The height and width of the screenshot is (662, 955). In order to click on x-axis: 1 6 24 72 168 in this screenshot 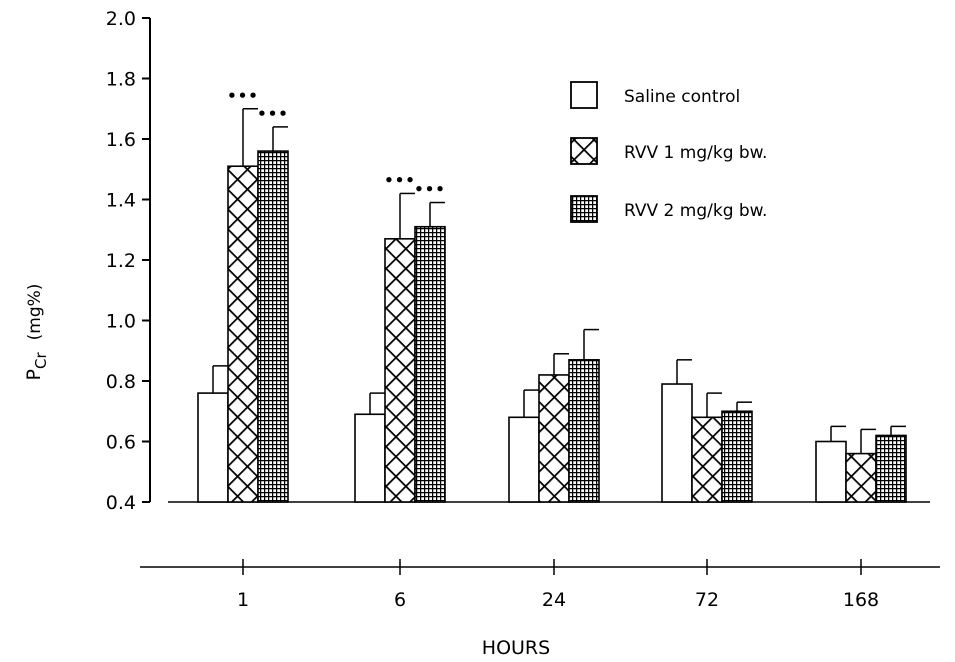, I will do `click(540, 585)`.